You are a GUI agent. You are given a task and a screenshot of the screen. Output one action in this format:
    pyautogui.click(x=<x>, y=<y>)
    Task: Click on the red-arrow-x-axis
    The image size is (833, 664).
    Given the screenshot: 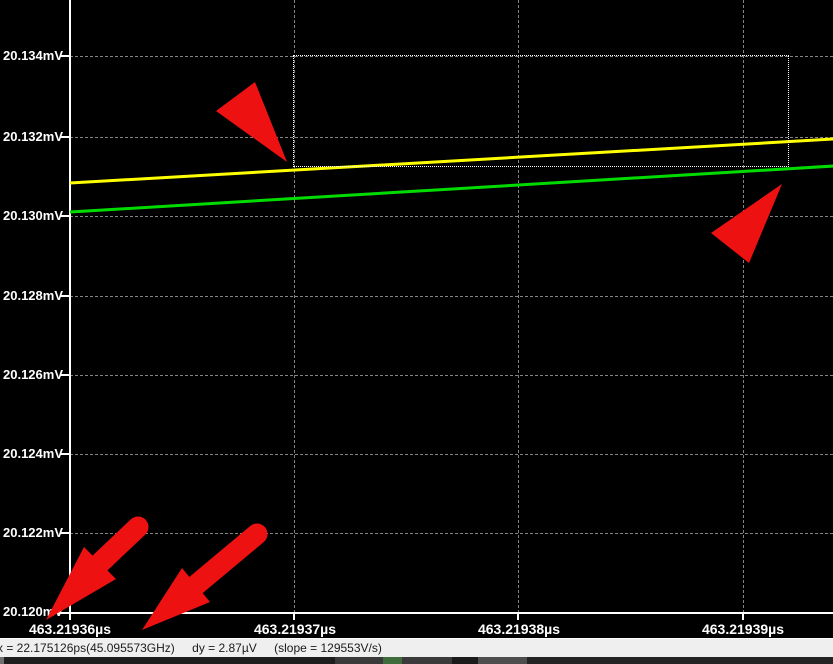 What is the action you would take?
    pyautogui.click(x=205, y=576)
    